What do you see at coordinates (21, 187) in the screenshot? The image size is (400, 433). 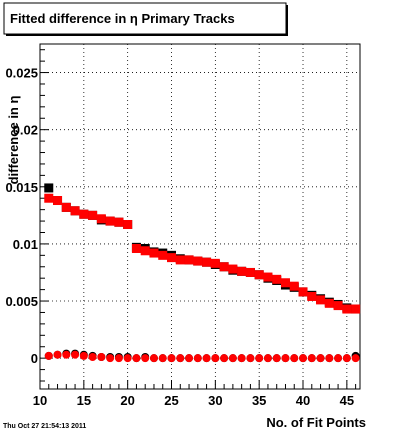 I see `y-tick-label: 0.015` at bounding box center [21, 187].